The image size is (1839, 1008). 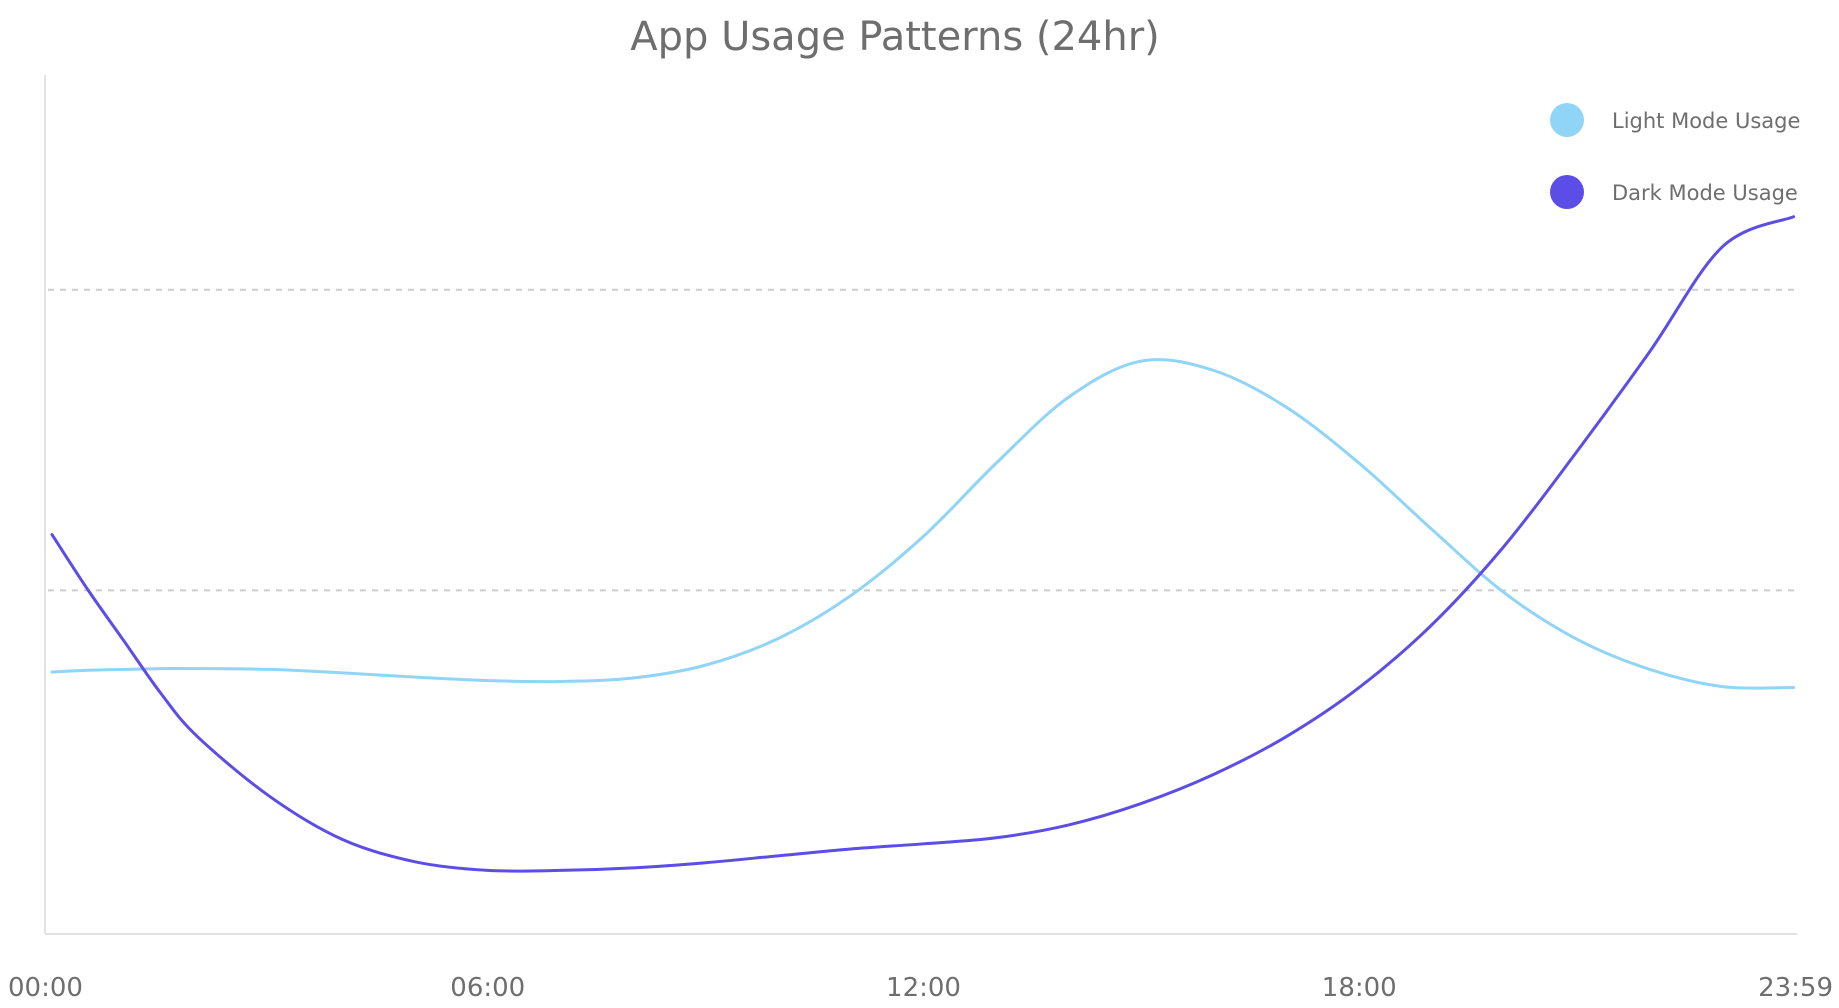 I want to click on legend-item-dark-mode-usage: Dark Mode Usage, so click(x=1674, y=192).